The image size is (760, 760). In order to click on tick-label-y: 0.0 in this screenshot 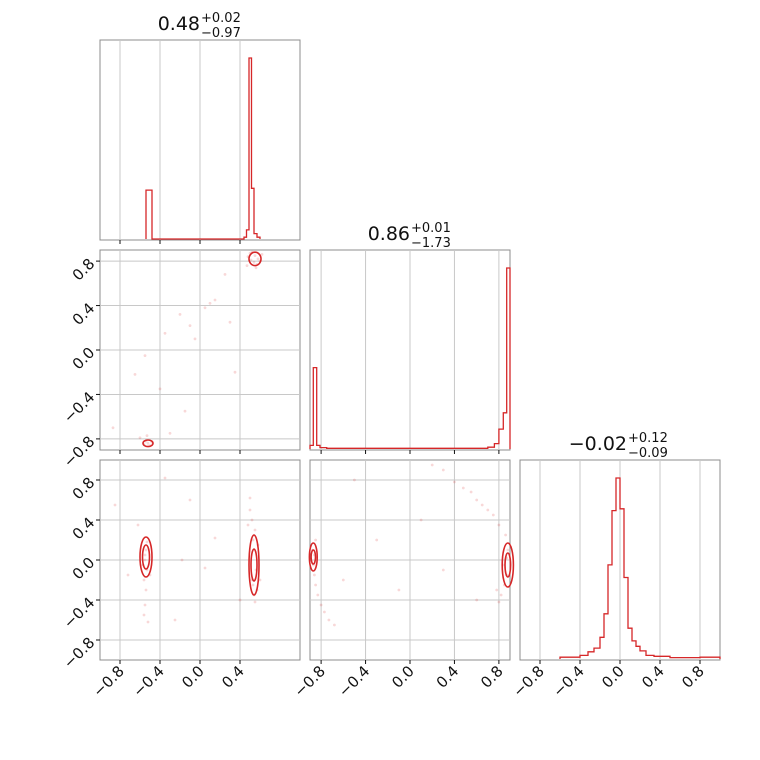, I will do `click(84, 569)`.